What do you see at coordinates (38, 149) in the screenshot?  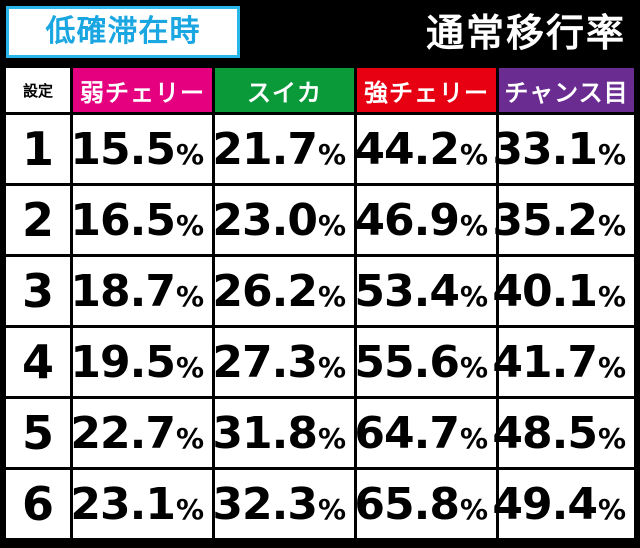 I see `row-setting-label: 1` at bounding box center [38, 149].